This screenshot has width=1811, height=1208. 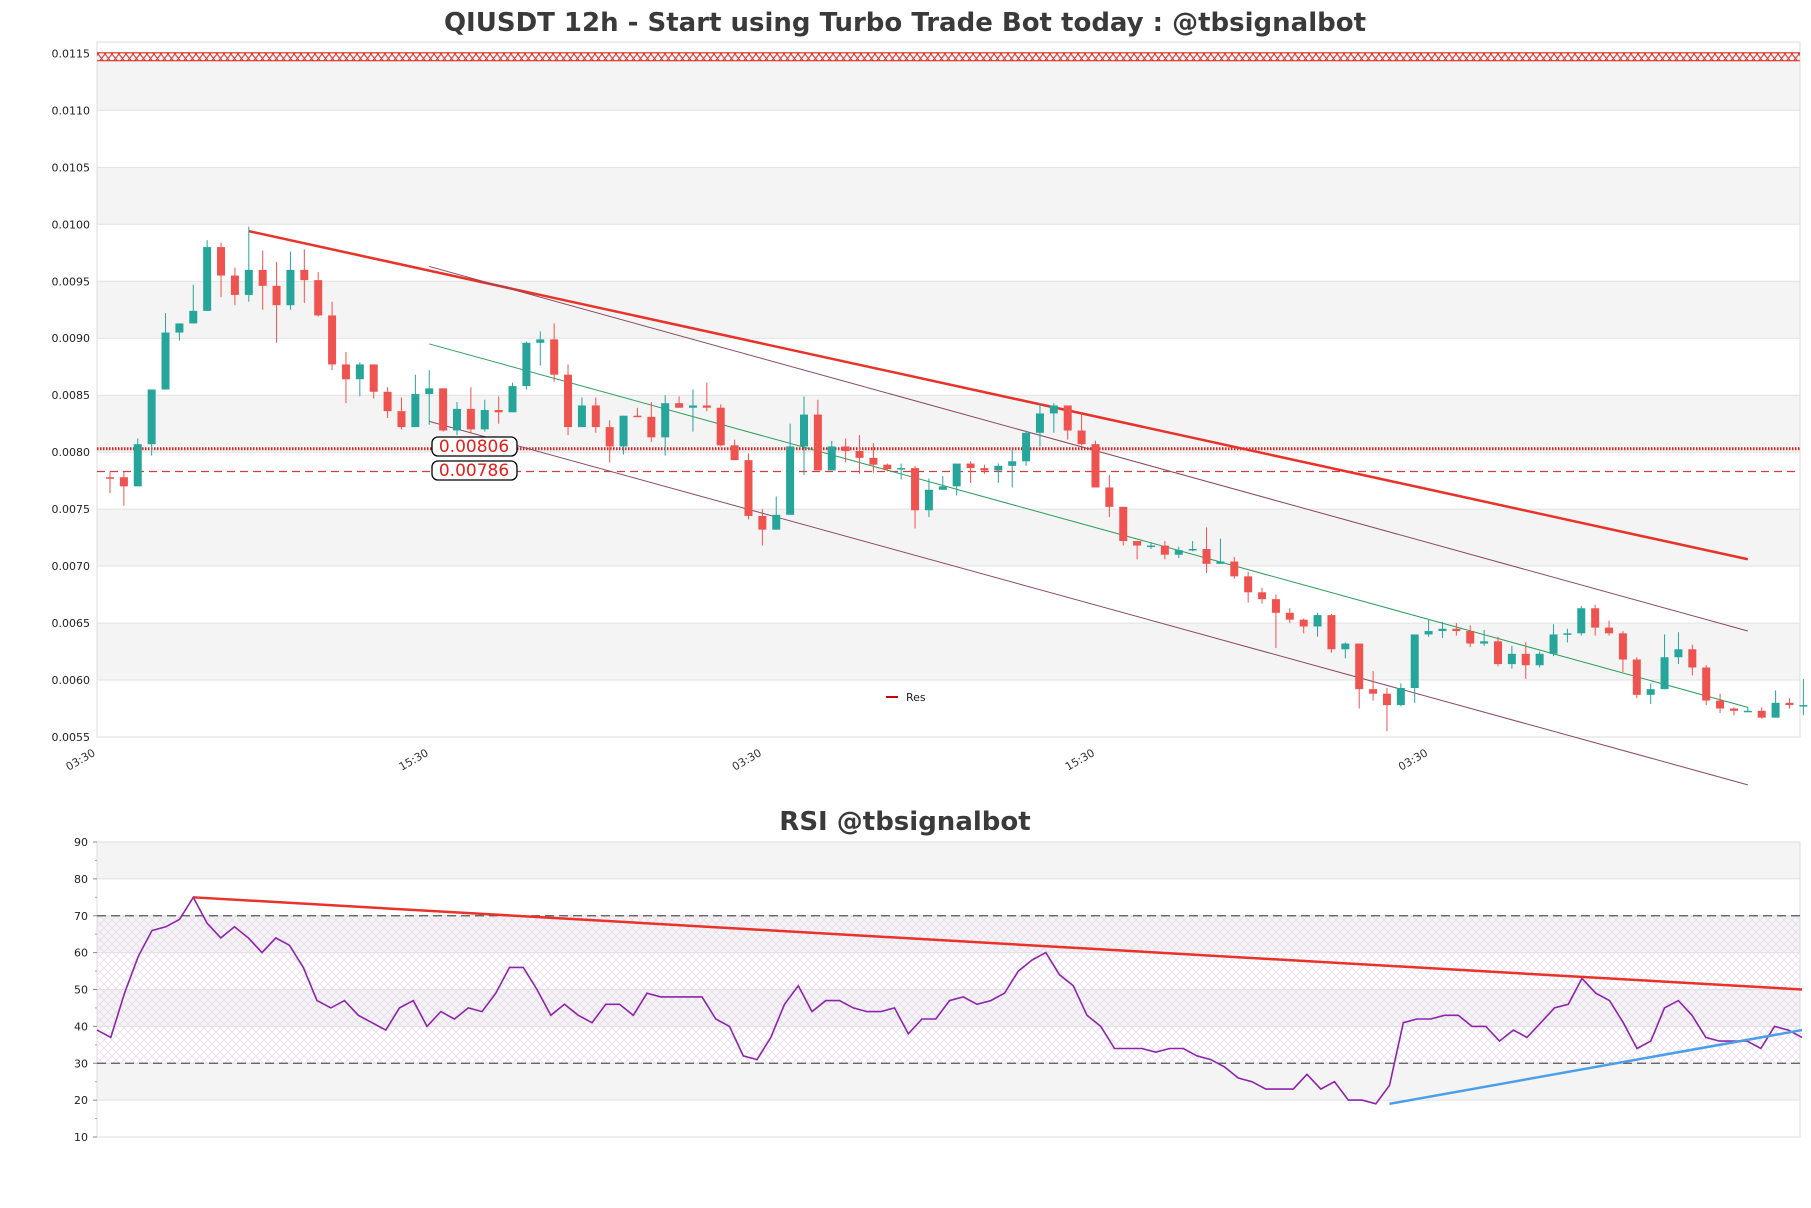 I want to click on legend-res-label: Res, so click(x=916, y=697).